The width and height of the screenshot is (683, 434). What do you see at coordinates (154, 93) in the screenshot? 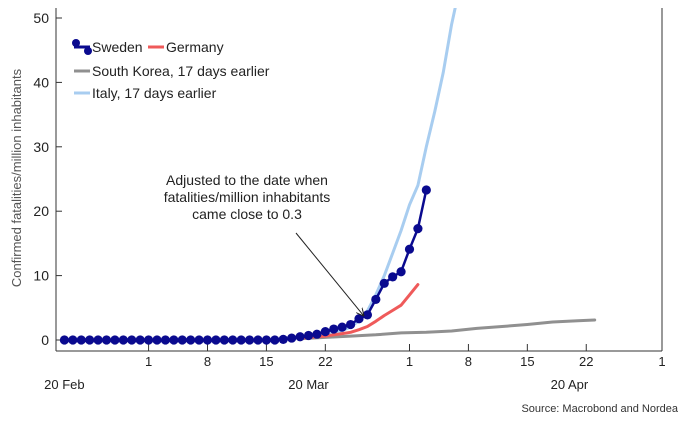
I see `legend-label-italy: Italy, 17 days earlier` at bounding box center [154, 93].